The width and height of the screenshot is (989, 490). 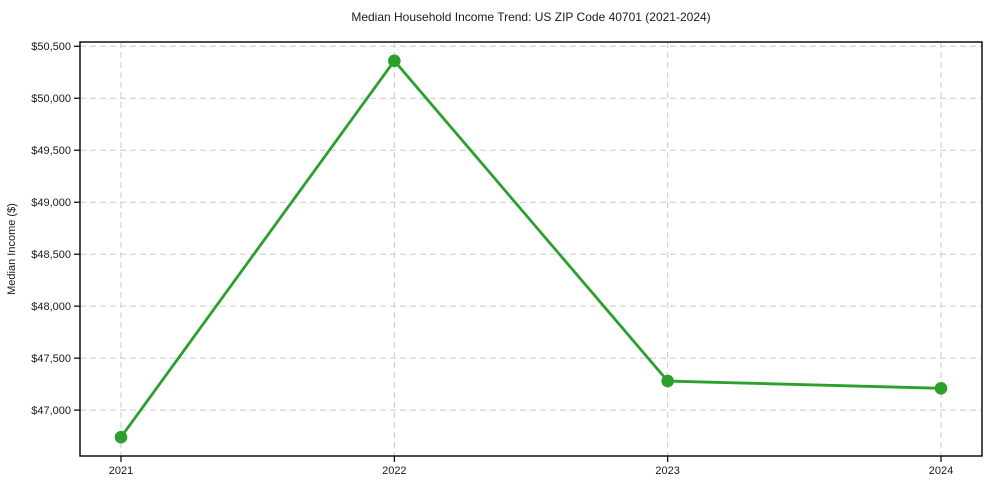 I want to click on y-tick-label: $47,000, so click(x=51, y=411).